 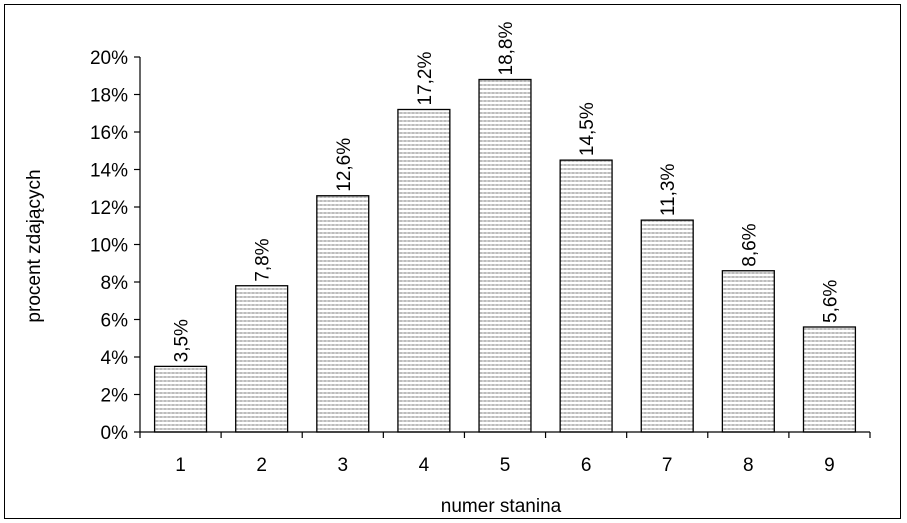 What do you see at coordinates (182, 340) in the screenshot?
I see `data-label: 3,5%` at bounding box center [182, 340].